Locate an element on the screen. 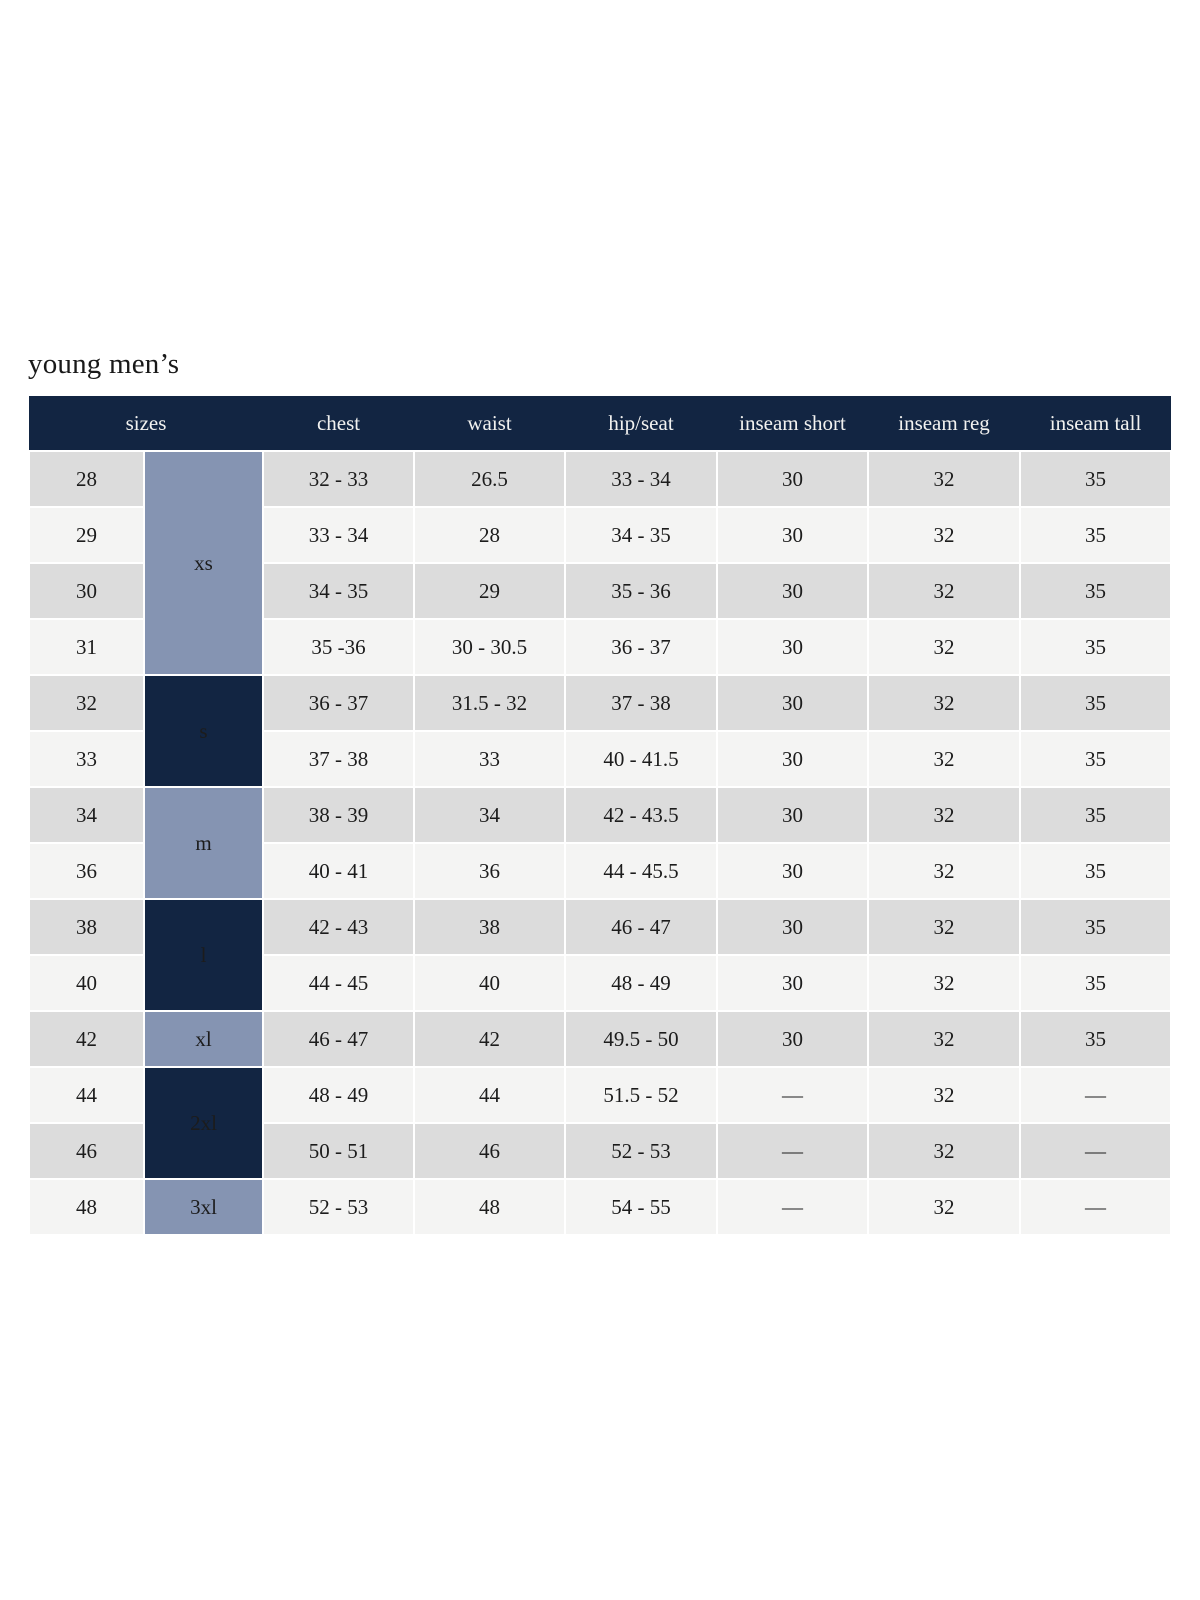 This screenshot has width=1200, height=1600. hip-seat-cell: 35 - 36 is located at coordinates (641, 591).